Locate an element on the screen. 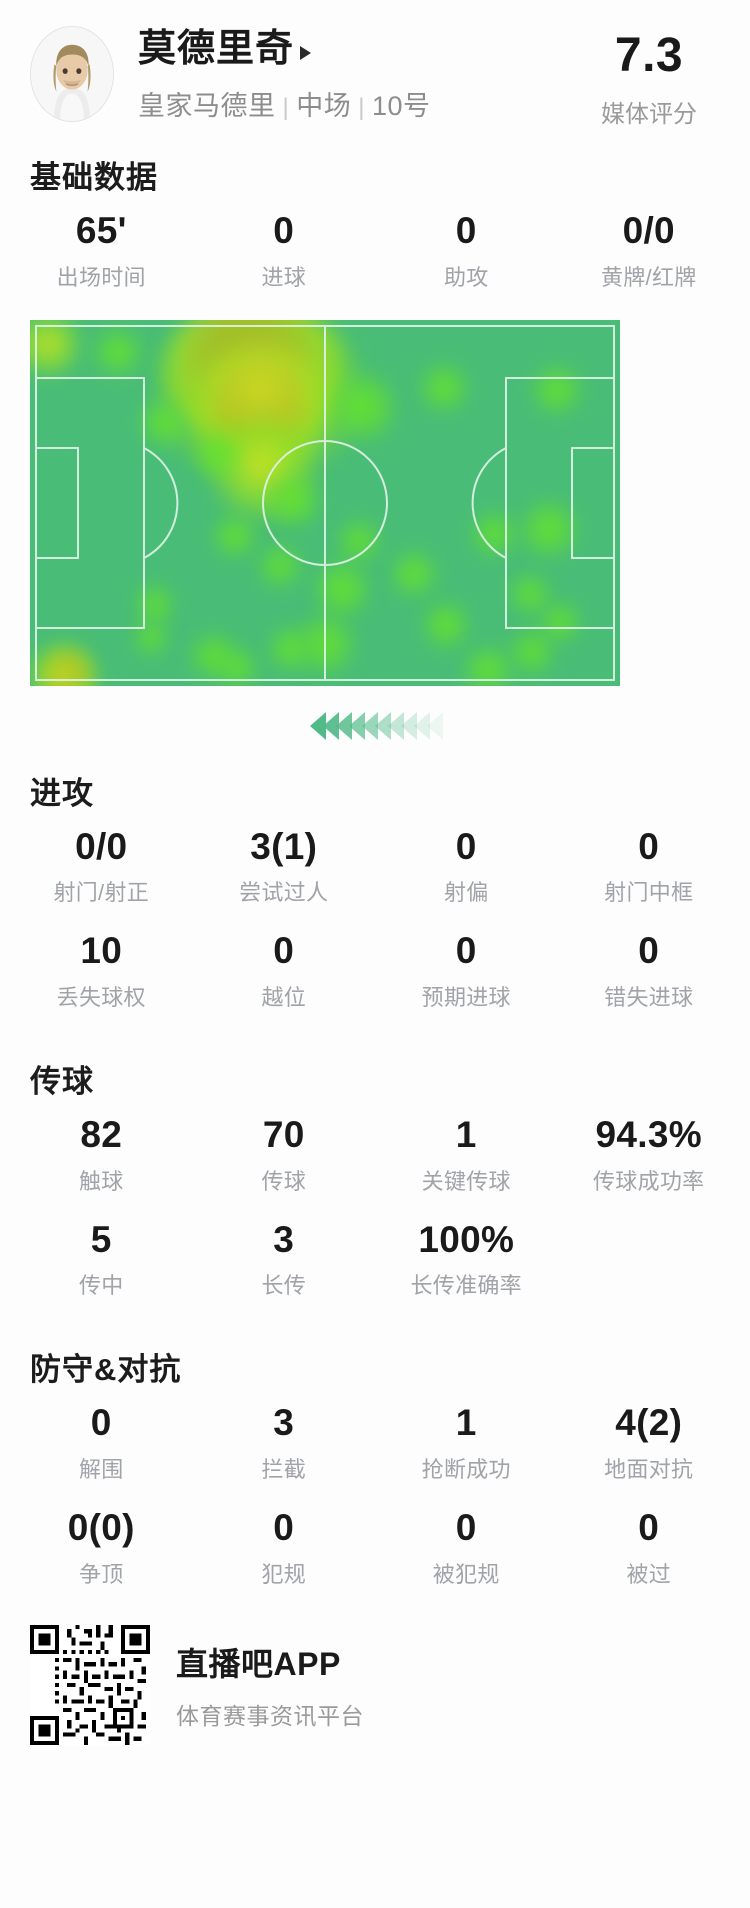 This screenshot has height=1908, width=750. app-name: 直播吧APP is located at coordinates (258, 1663).